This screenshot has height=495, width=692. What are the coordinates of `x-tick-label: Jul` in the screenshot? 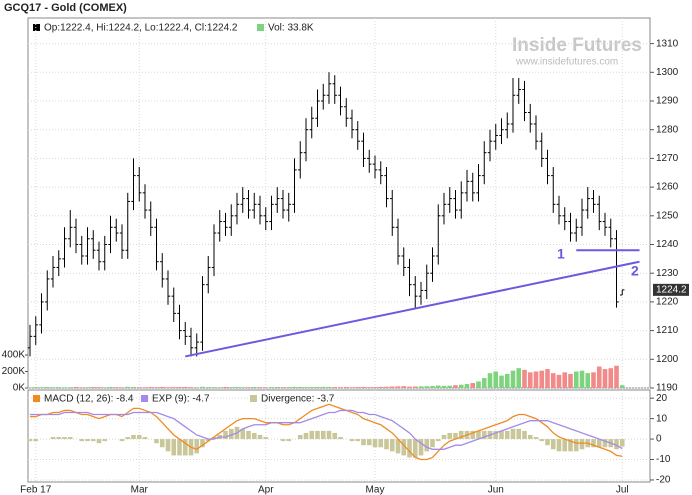 It's located at (622, 490).